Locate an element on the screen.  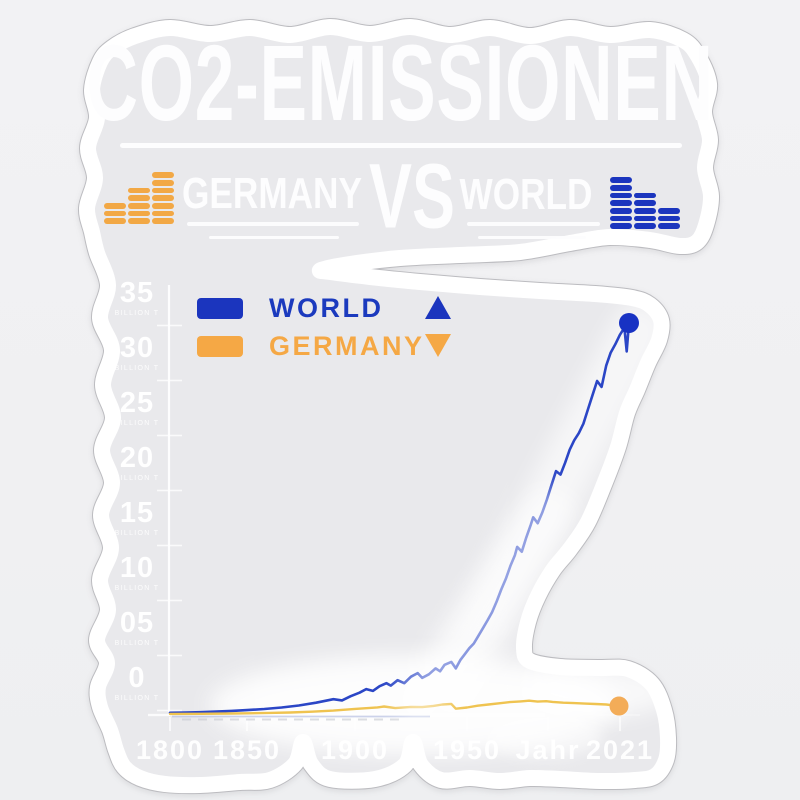
y-tick-value: 30 is located at coordinates (137, 348).